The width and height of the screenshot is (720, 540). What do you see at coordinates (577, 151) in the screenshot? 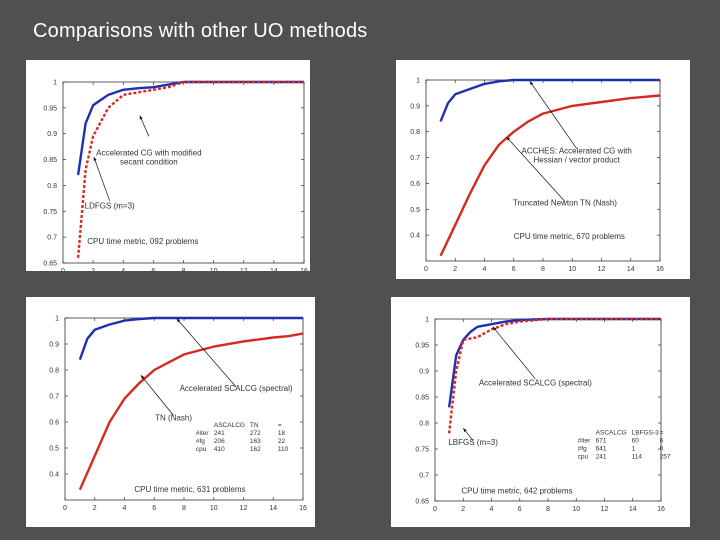
I see `annotation-text: ACCHES: Accelerated CG with` at bounding box center [577, 151].